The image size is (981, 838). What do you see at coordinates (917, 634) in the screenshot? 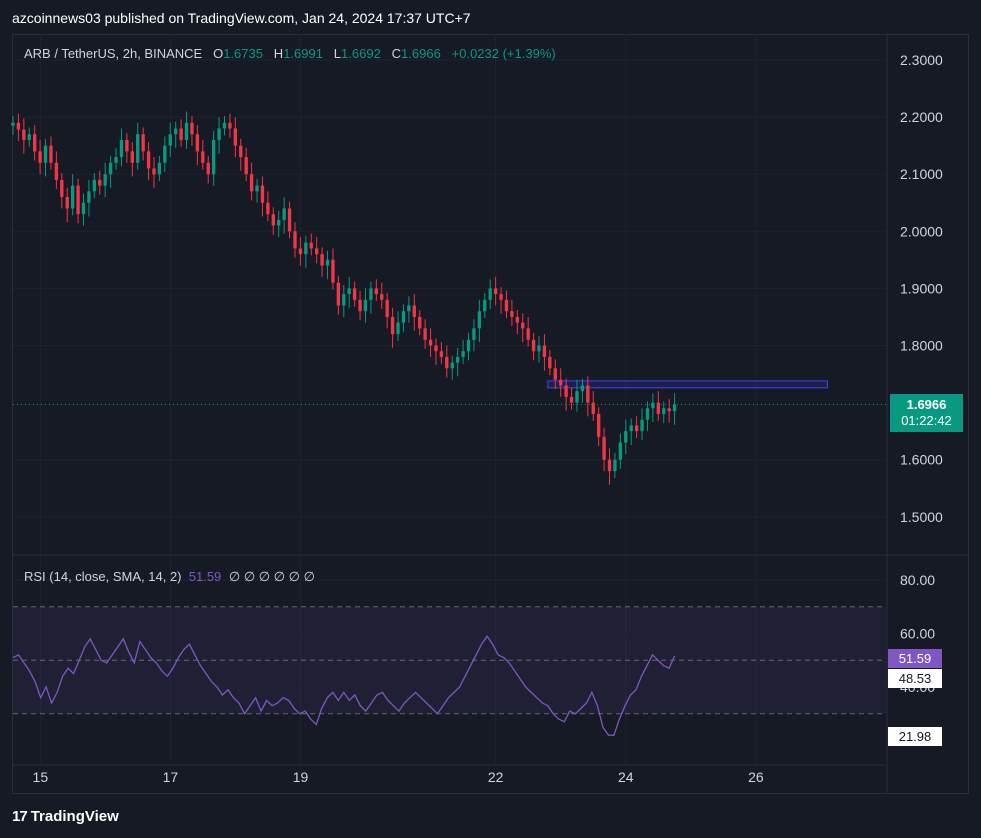
I see `rsi-tick-label: 60.00` at bounding box center [917, 634].